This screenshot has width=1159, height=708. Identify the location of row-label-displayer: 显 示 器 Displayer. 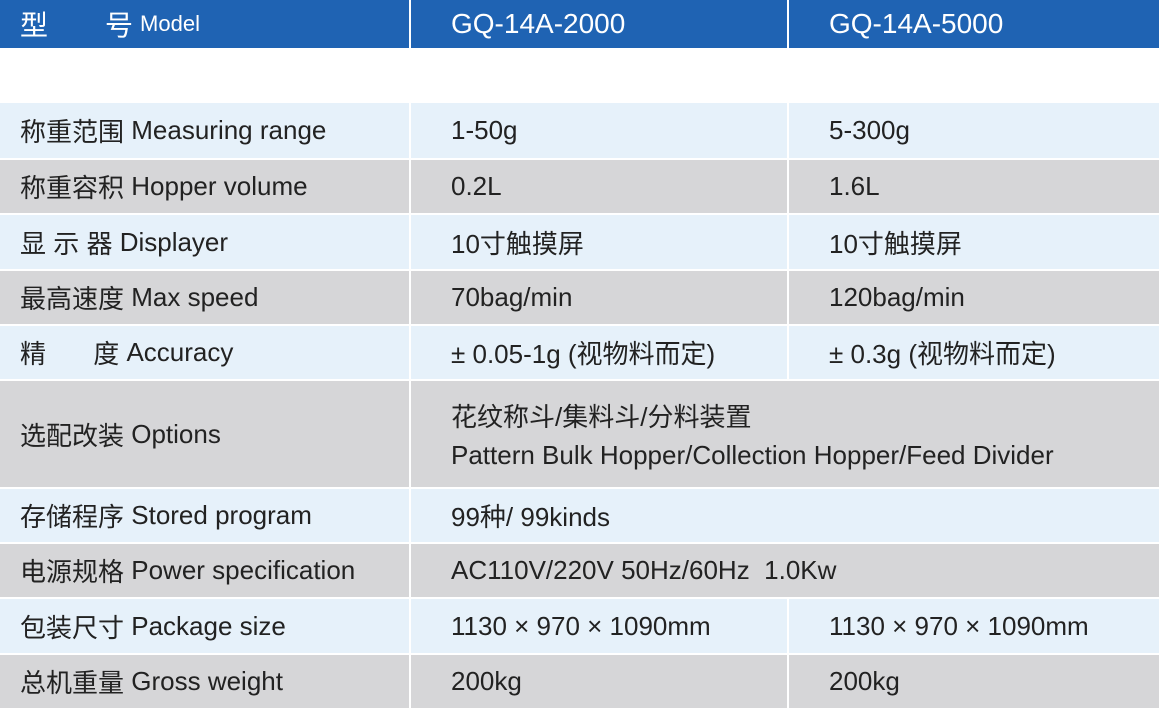
(205, 241).